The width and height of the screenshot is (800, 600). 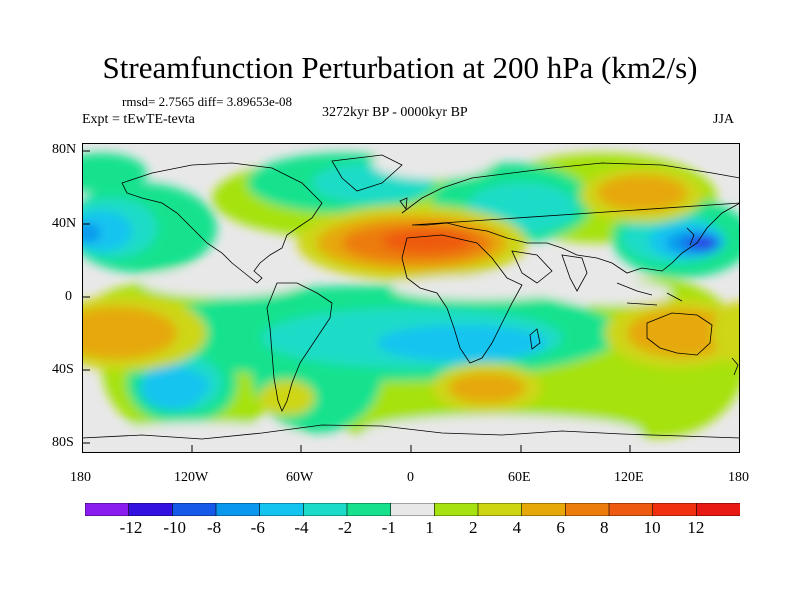 What do you see at coordinates (63, 369) in the screenshot?
I see `y-tick-label: 40S` at bounding box center [63, 369].